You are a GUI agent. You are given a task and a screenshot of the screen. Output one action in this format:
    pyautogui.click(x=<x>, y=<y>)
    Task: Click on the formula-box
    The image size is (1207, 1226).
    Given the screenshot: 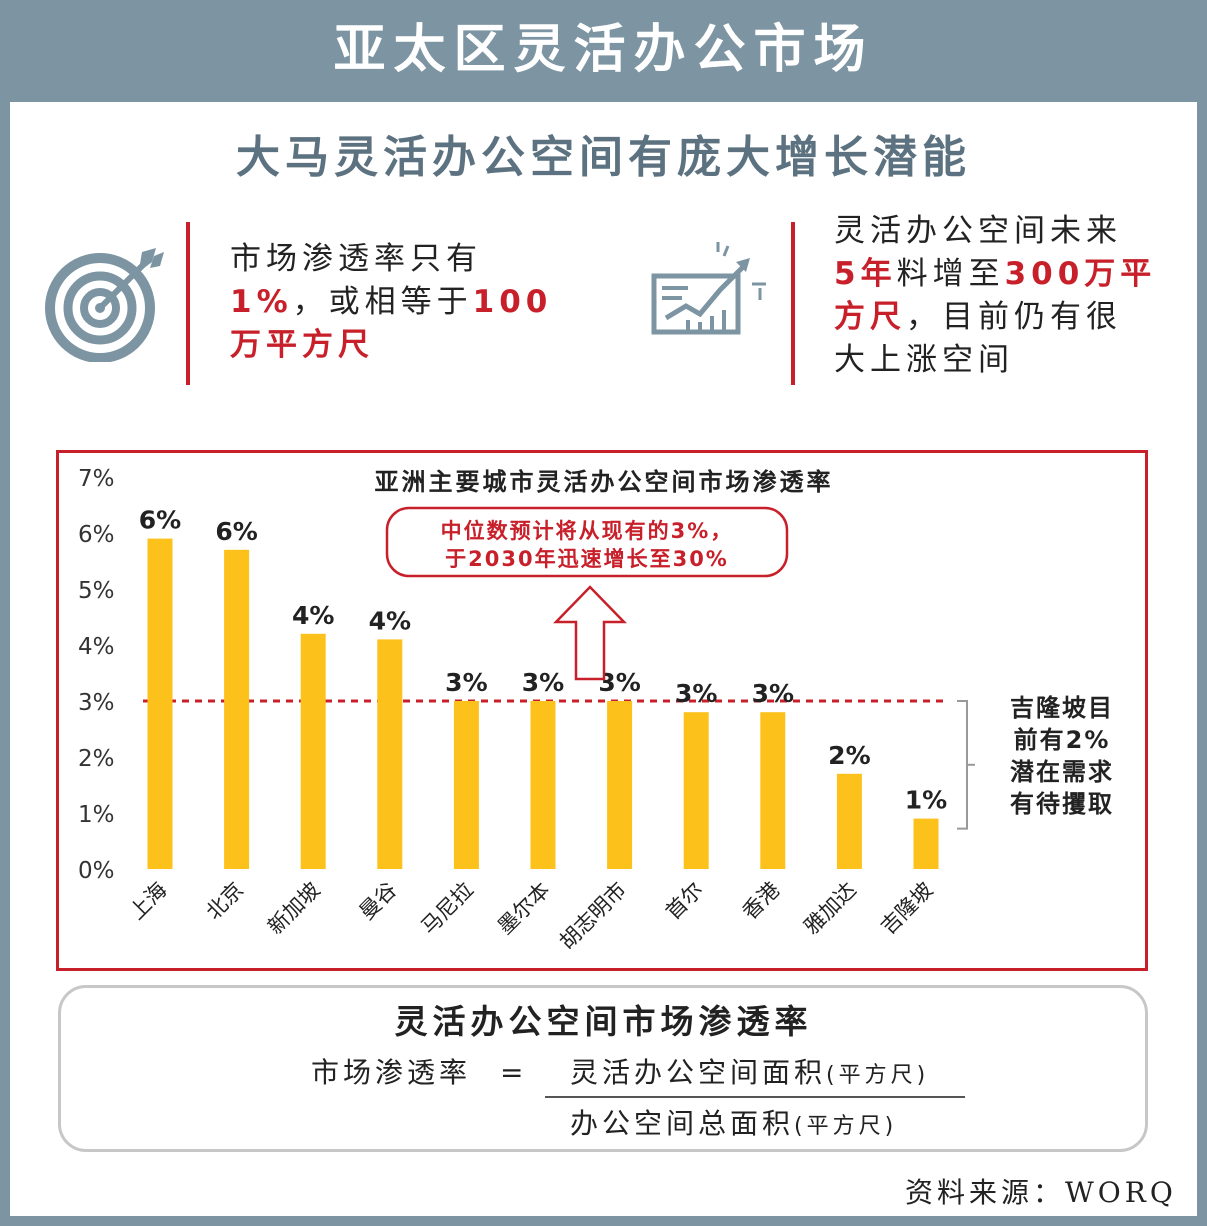 What is the action you would take?
    pyautogui.click(x=603, y=1068)
    